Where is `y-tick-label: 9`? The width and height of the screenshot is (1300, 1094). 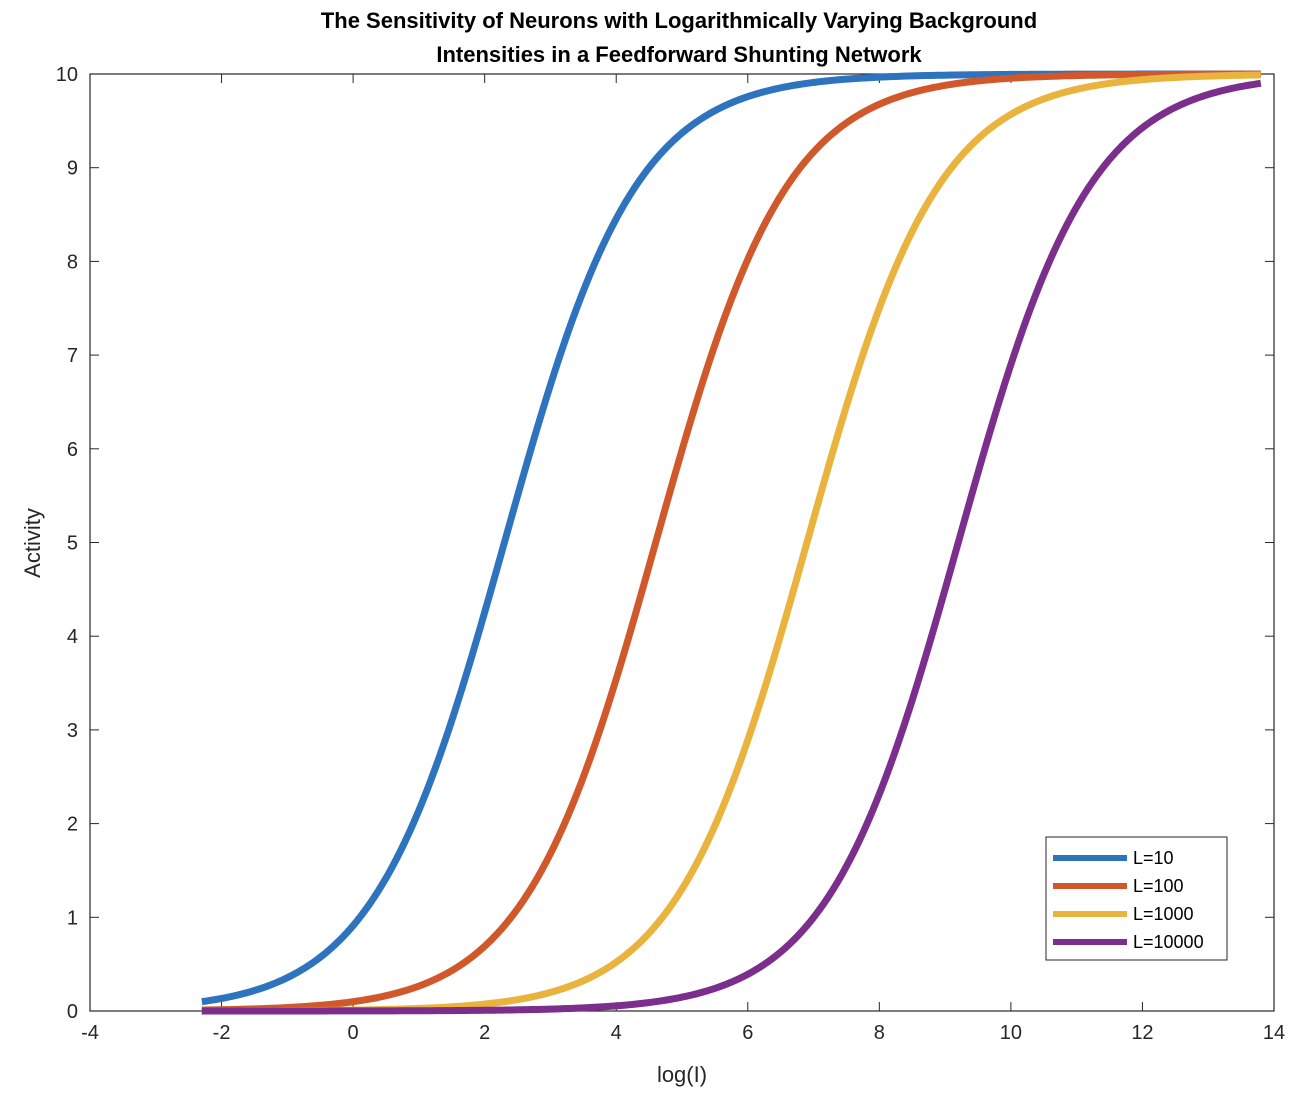 y-tick-label: 9 is located at coordinates (72, 169).